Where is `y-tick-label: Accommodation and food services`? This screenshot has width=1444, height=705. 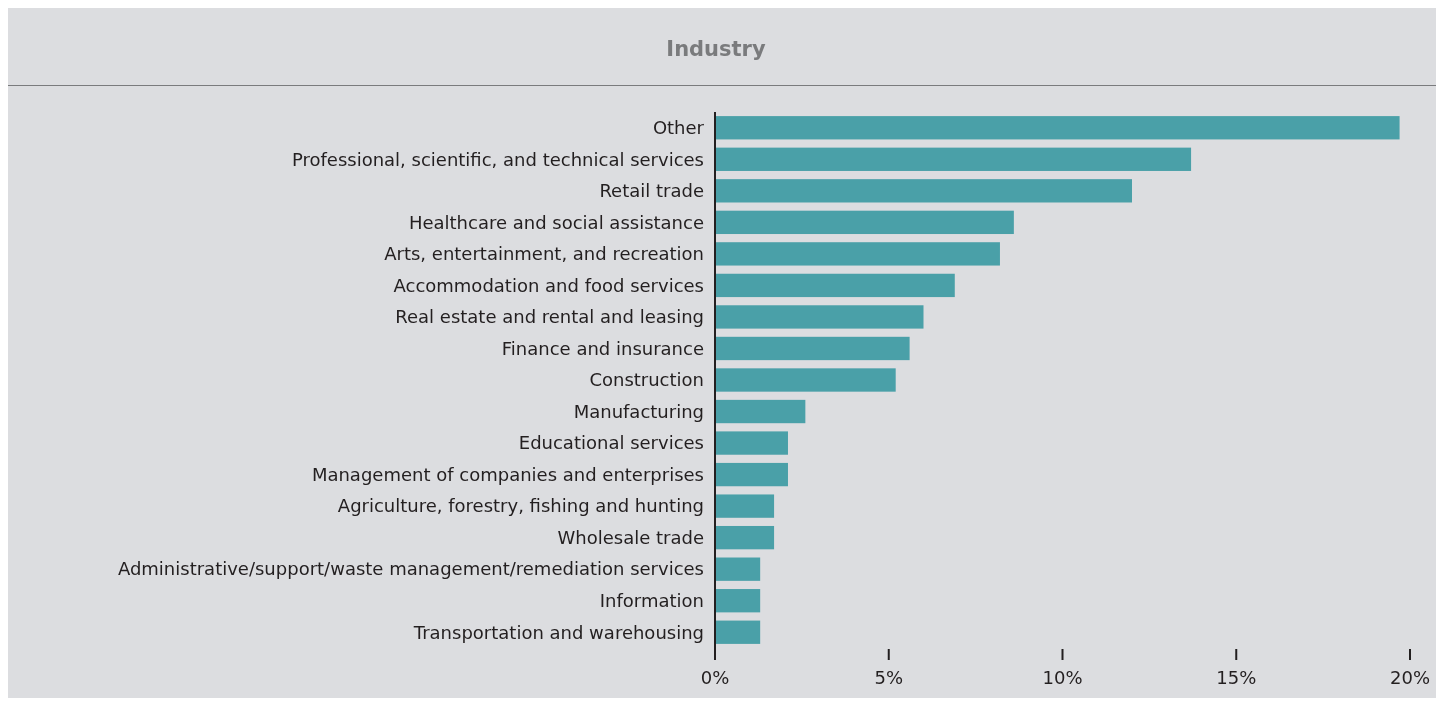
y-tick-label: Accommodation and food services is located at coordinates (548, 285).